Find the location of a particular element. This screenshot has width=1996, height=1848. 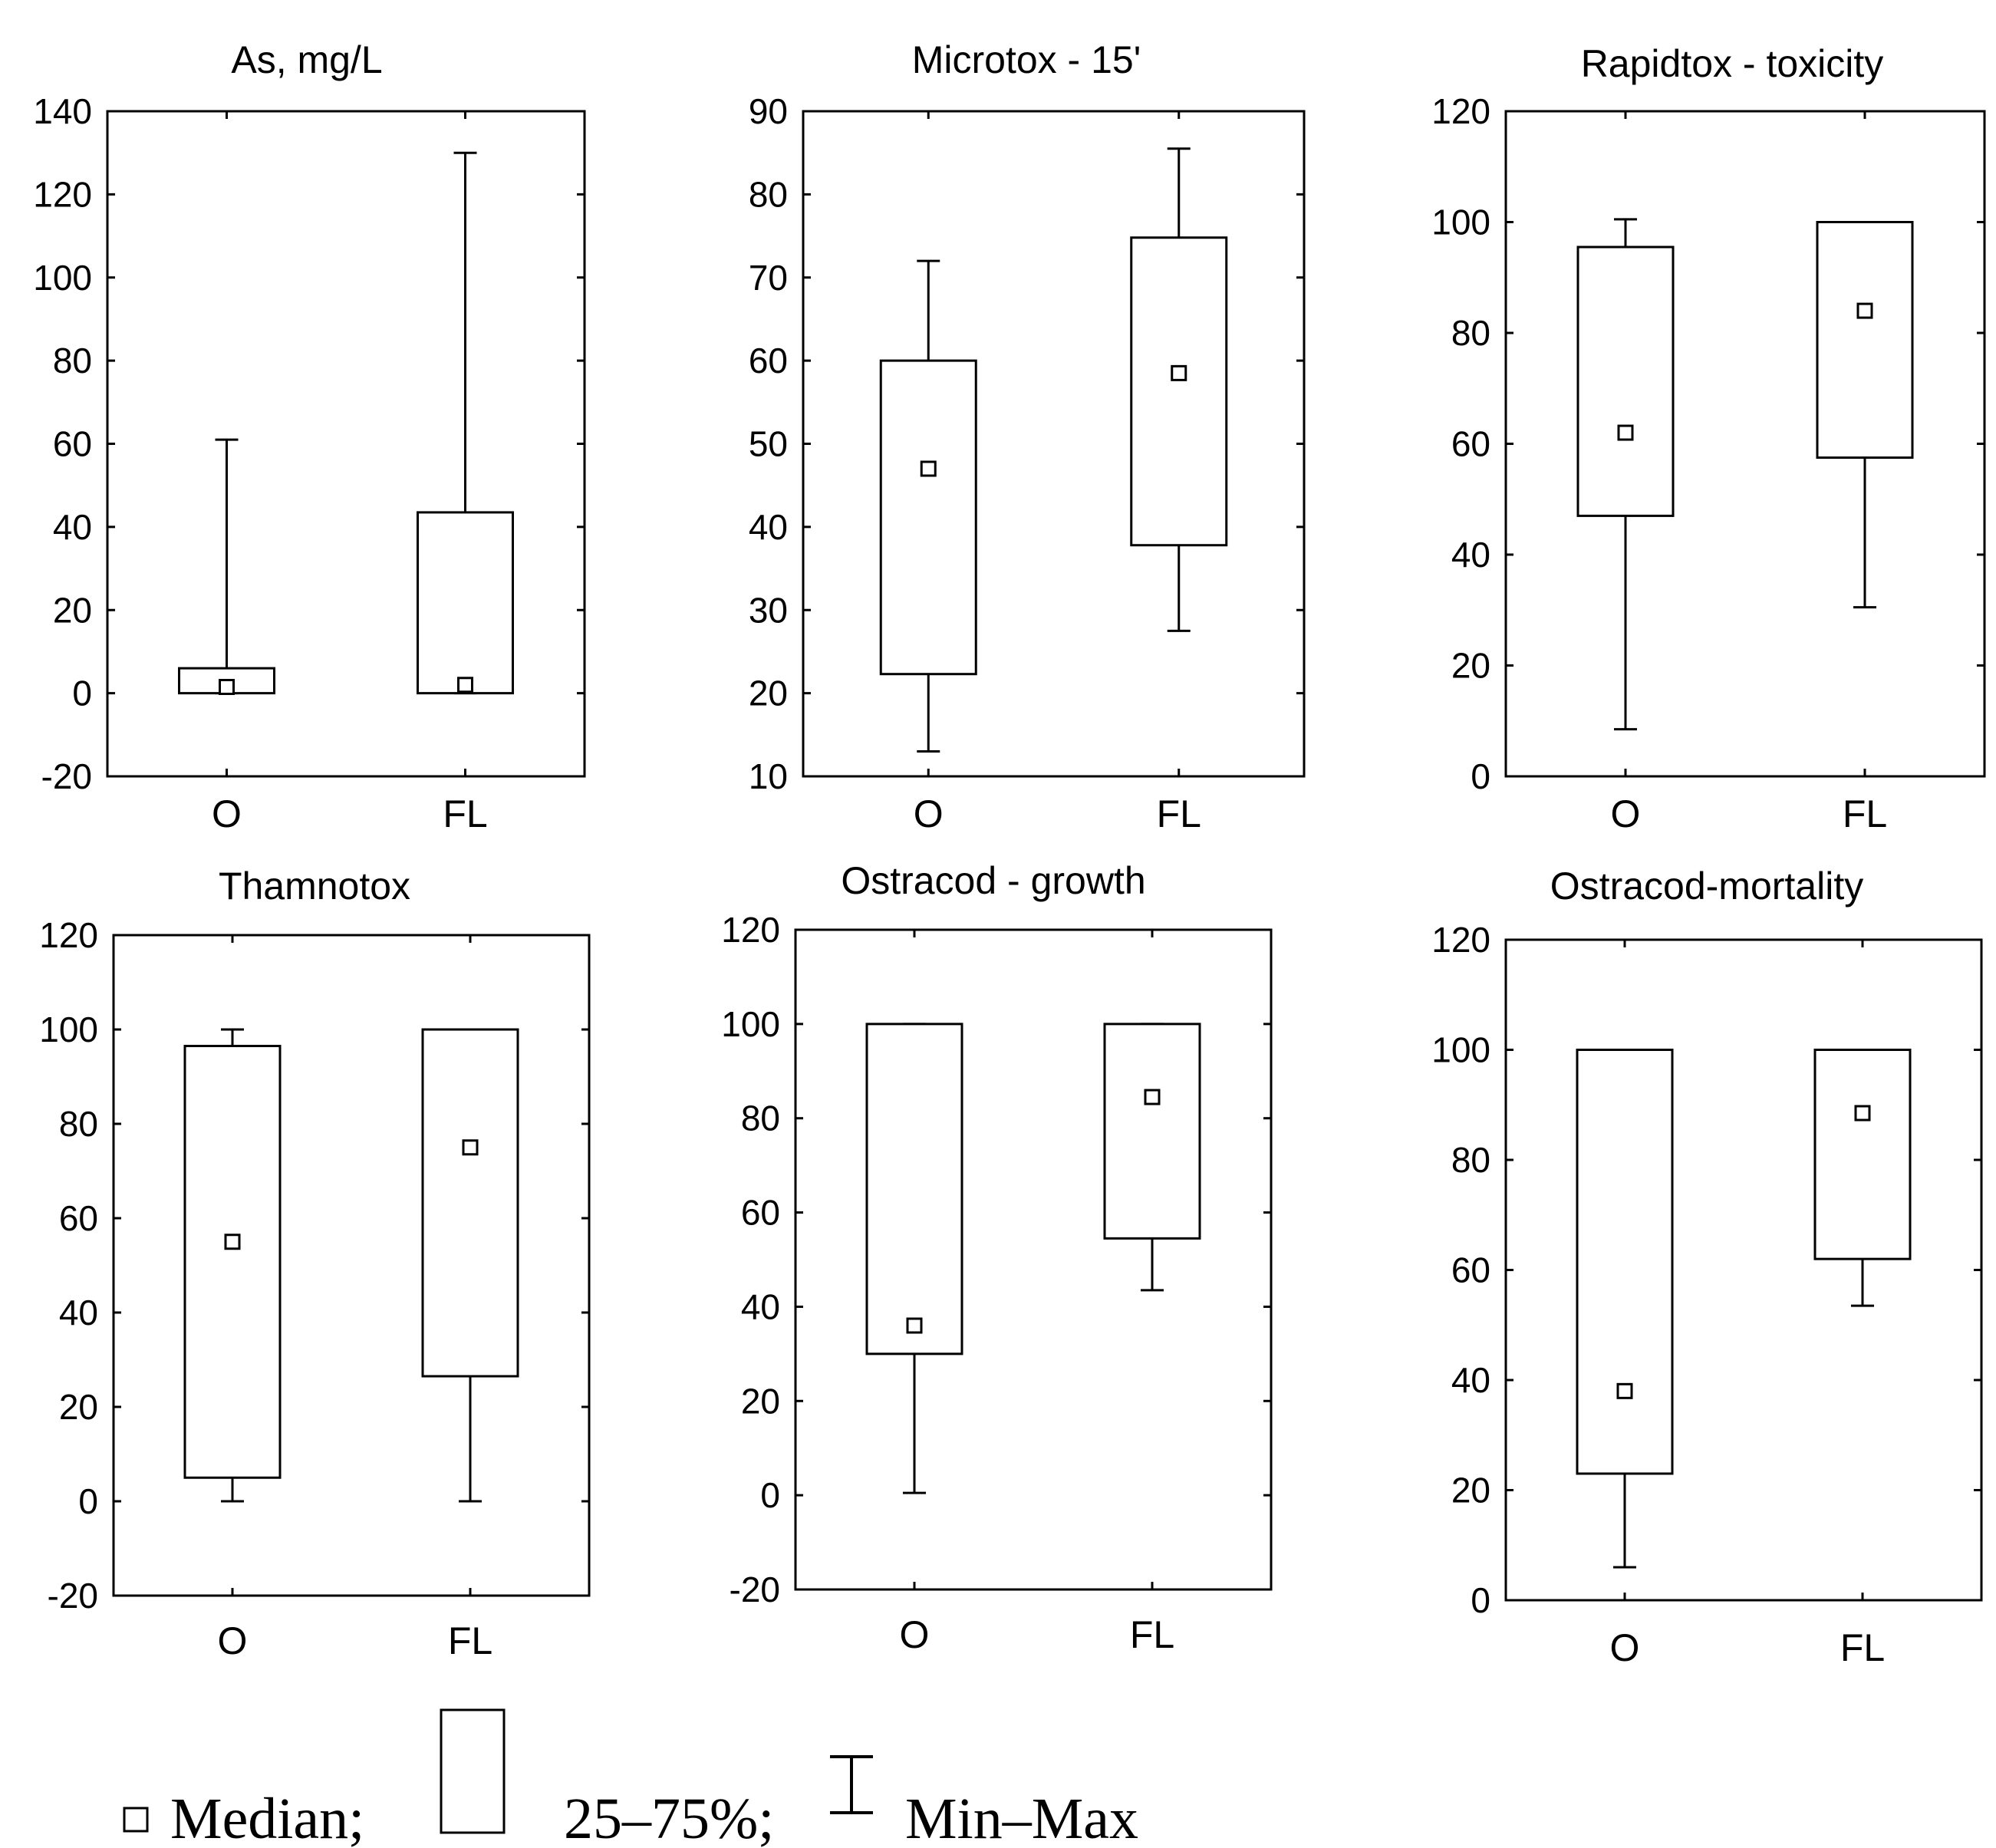

y-tick-label: 70 is located at coordinates (768, 278).